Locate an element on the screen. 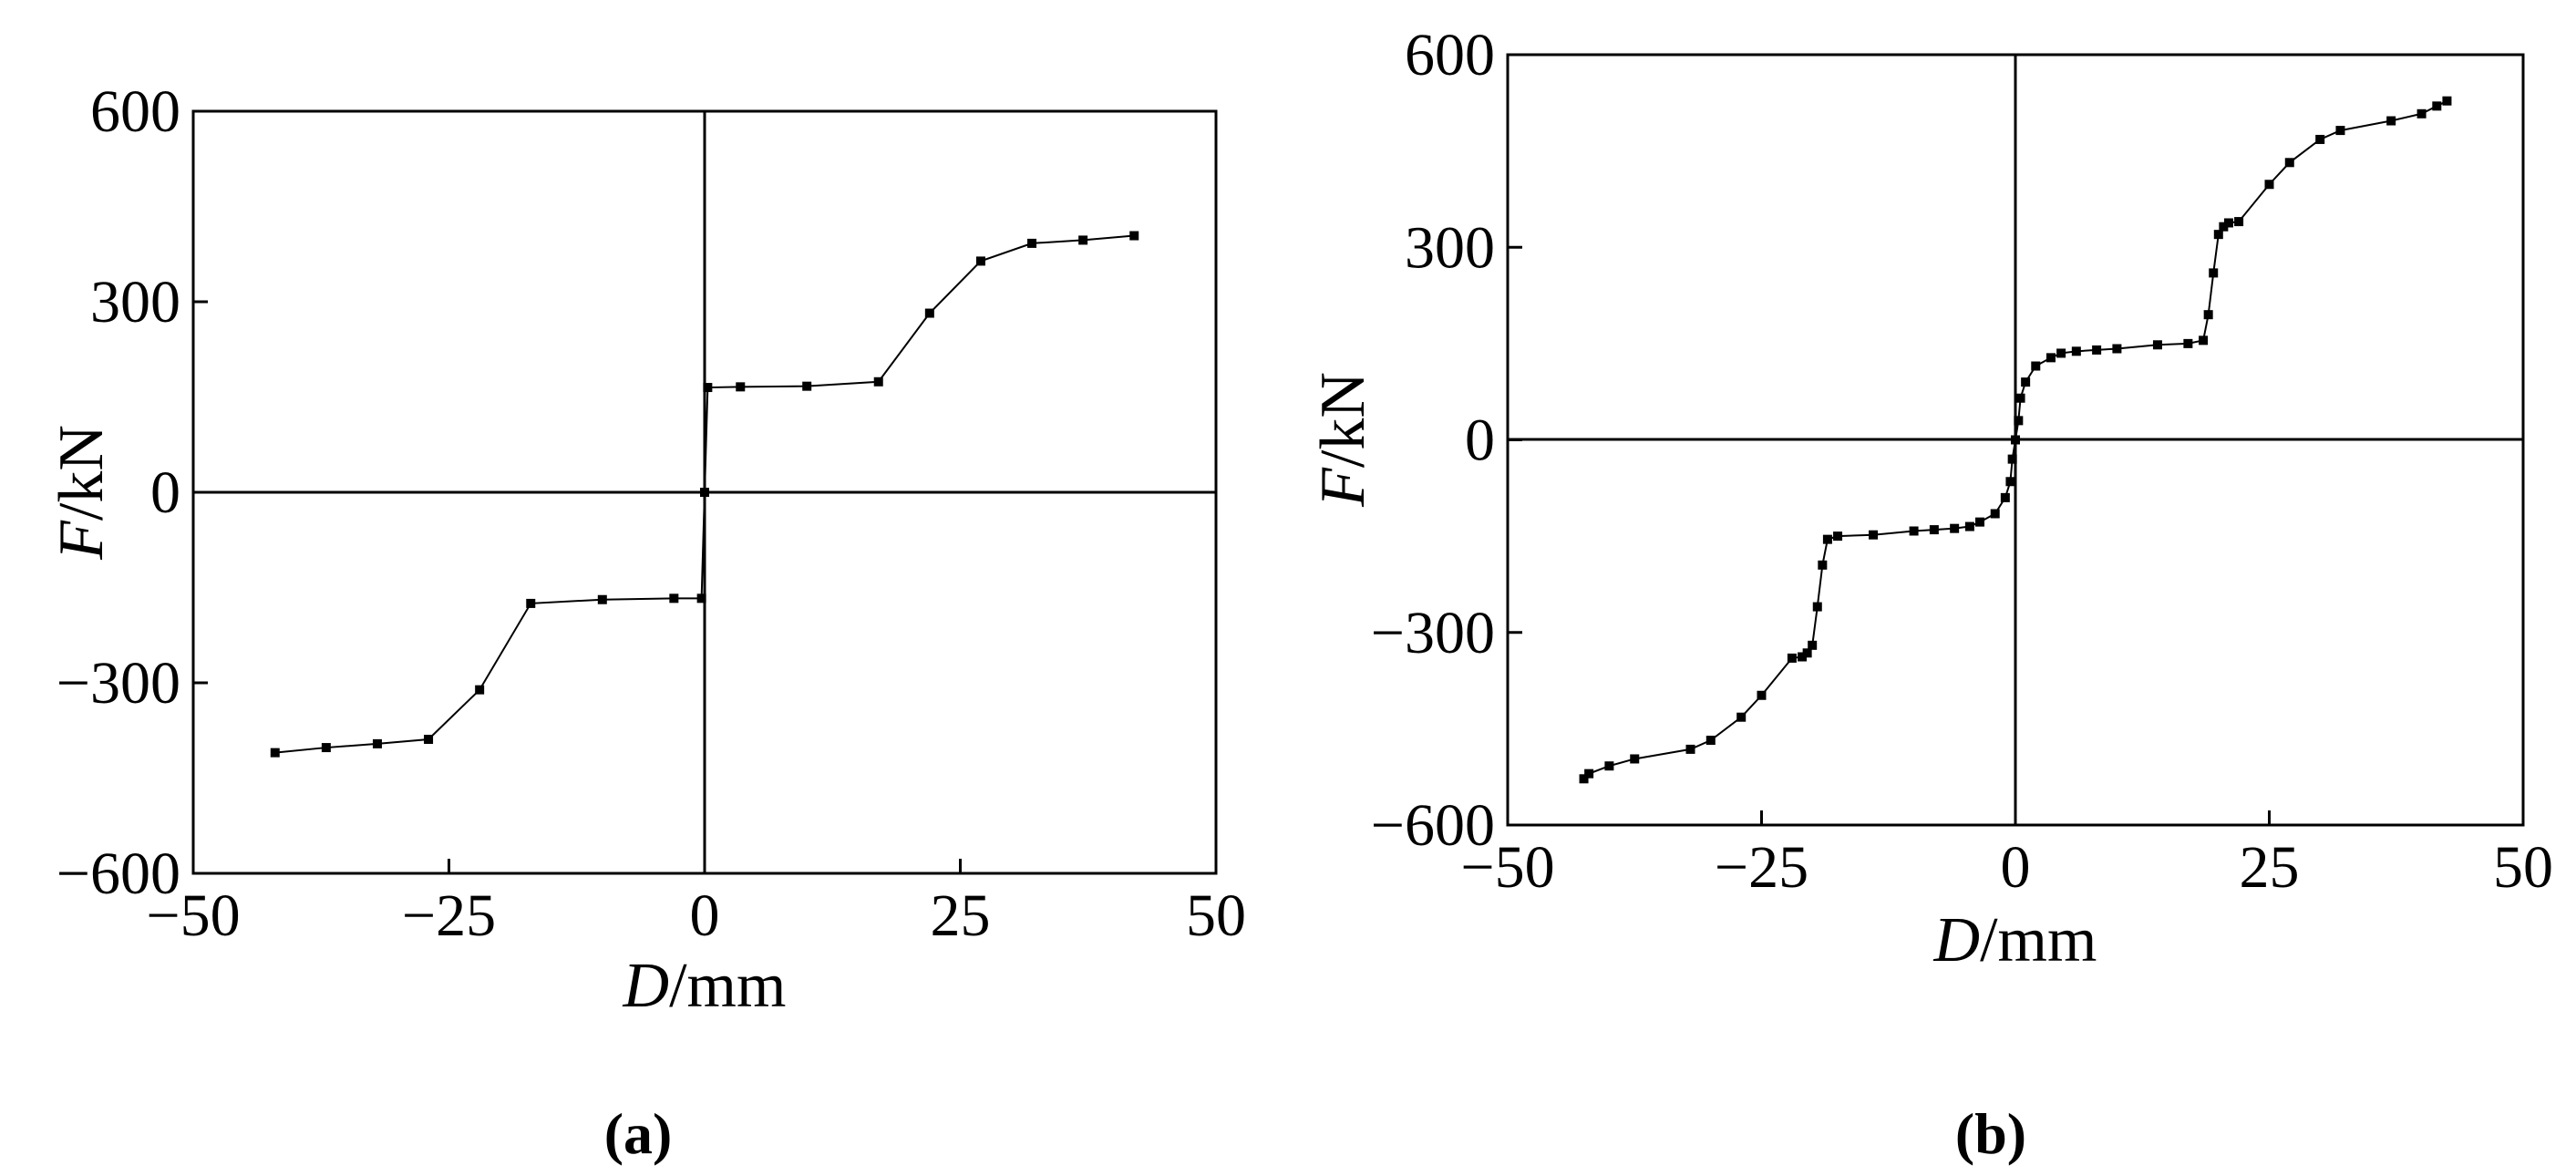 This screenshot has width=2576, height=1176. y-tick-label-a: 600 is located at coordinates (135, 111).